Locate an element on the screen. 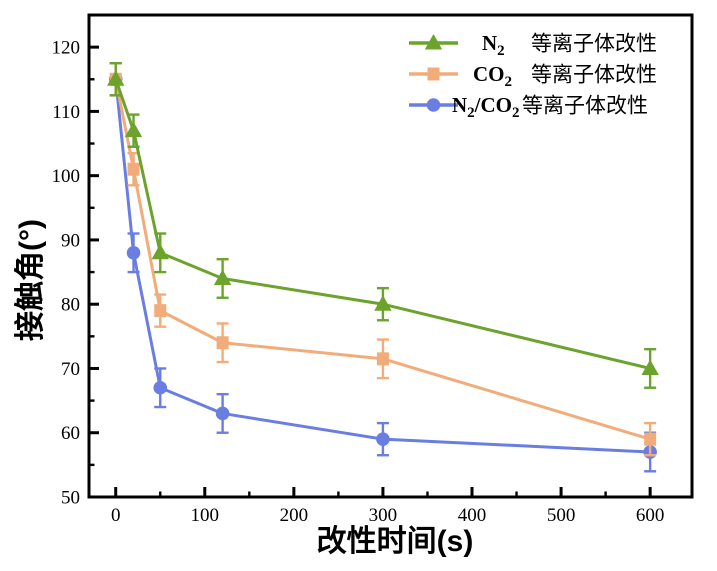  y-tick-label: 60 is located at coordinates (70, 433).